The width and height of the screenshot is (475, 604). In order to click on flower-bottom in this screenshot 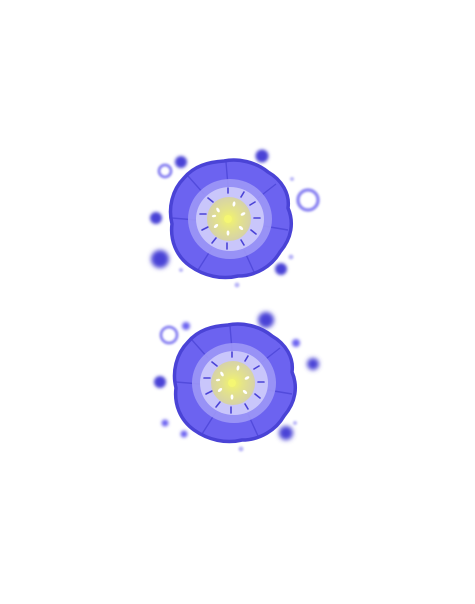, I will do `click(236, 382)`.